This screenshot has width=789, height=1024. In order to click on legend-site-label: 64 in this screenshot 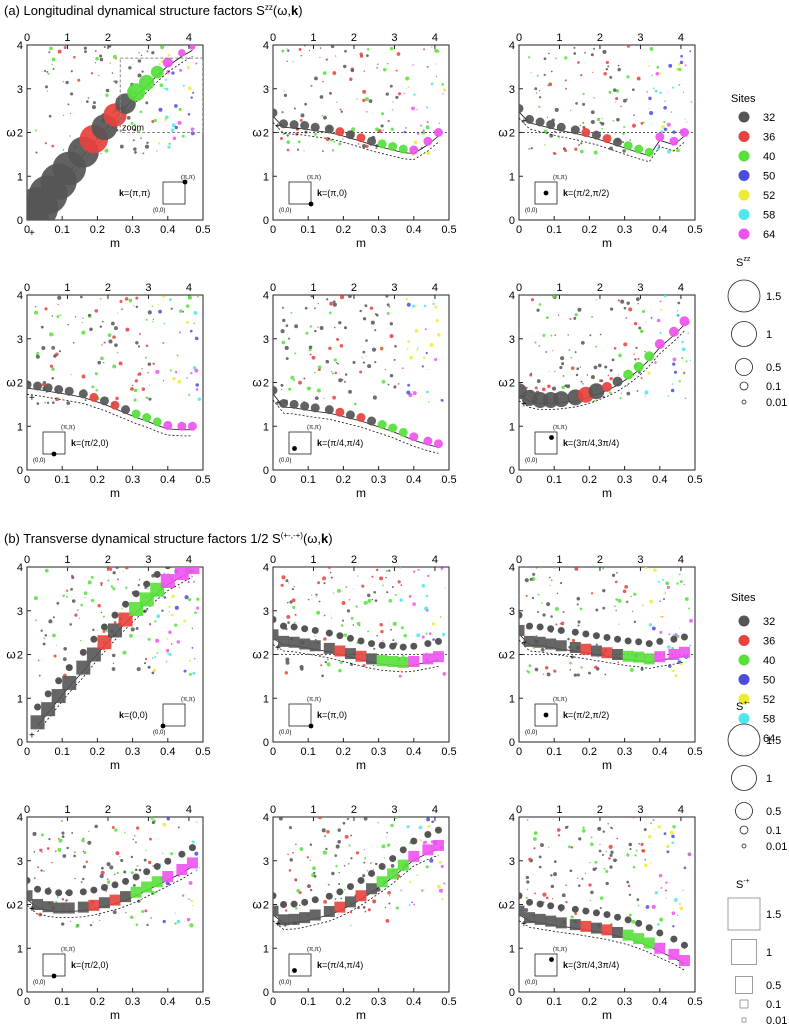, I will do `click(769, 739)`.